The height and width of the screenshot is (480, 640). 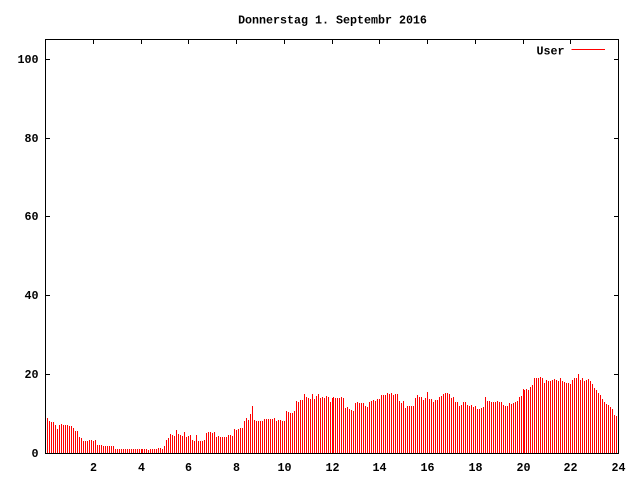 I want to click on svg-text: 0, so click(x=35, y=454).